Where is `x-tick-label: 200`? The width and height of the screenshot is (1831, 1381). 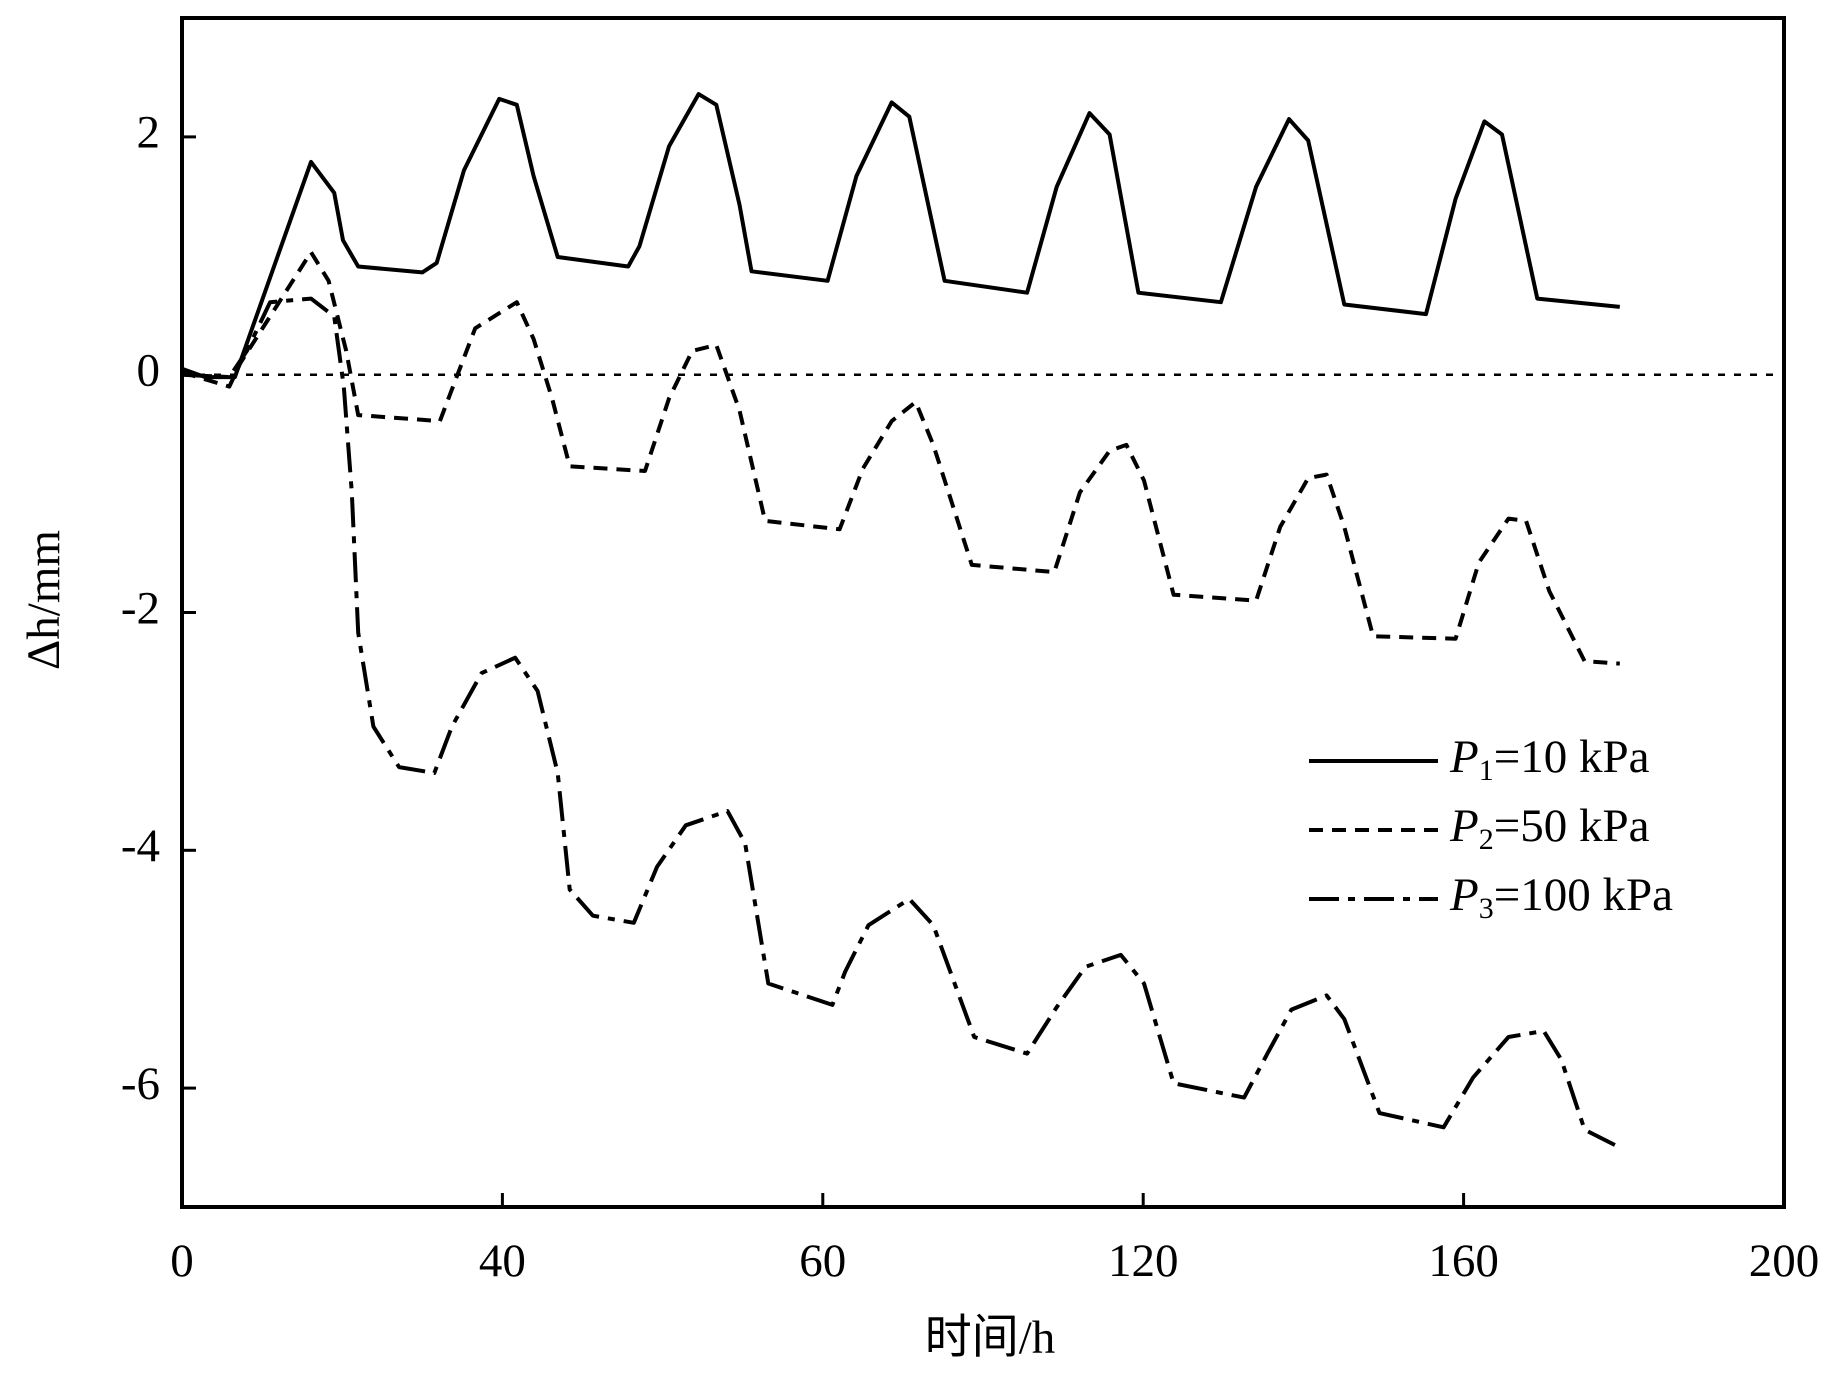
x-tick-label: 200 is located at coordinates (1784, 1261).